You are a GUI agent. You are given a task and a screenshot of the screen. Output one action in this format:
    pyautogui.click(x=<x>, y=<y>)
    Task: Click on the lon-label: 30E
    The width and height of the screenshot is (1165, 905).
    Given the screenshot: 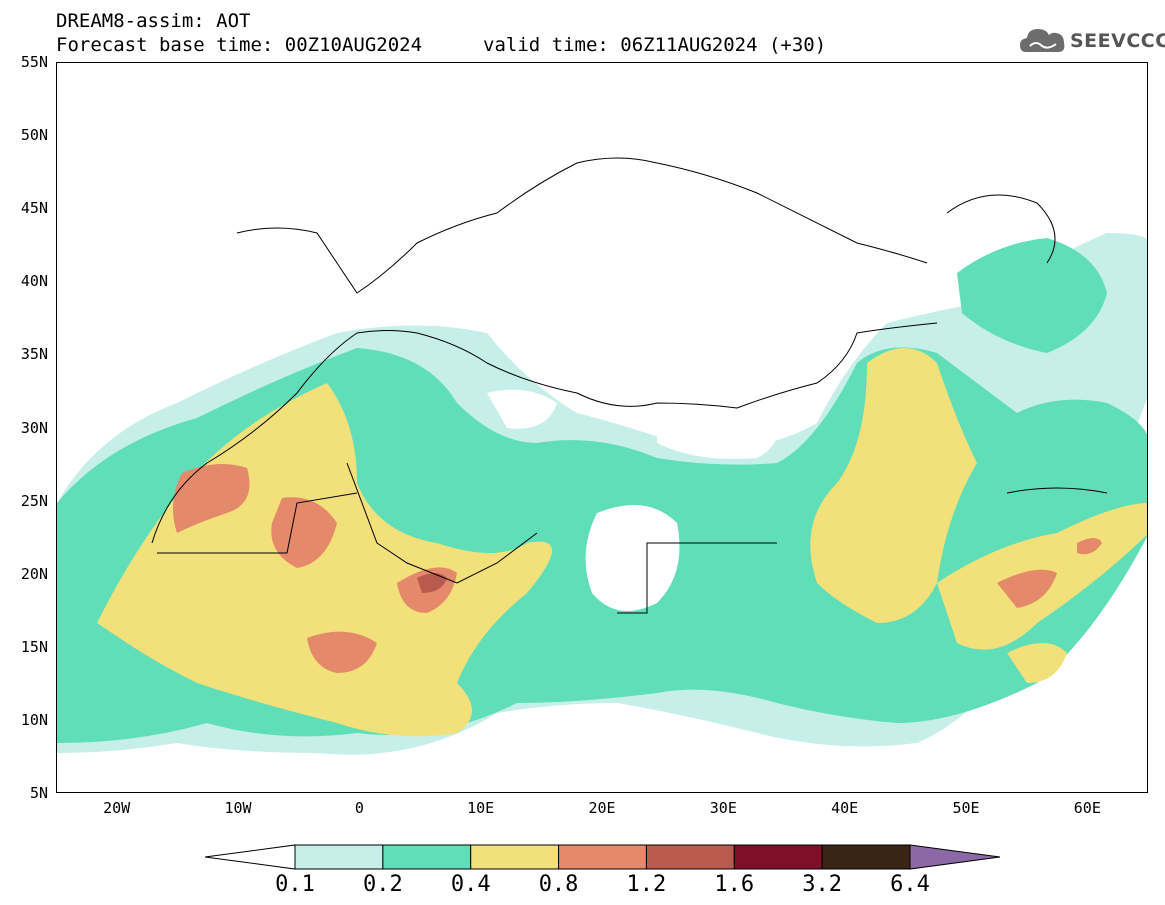 What is the action you would take?
    pyautogui.click(x=723, y=808)
    